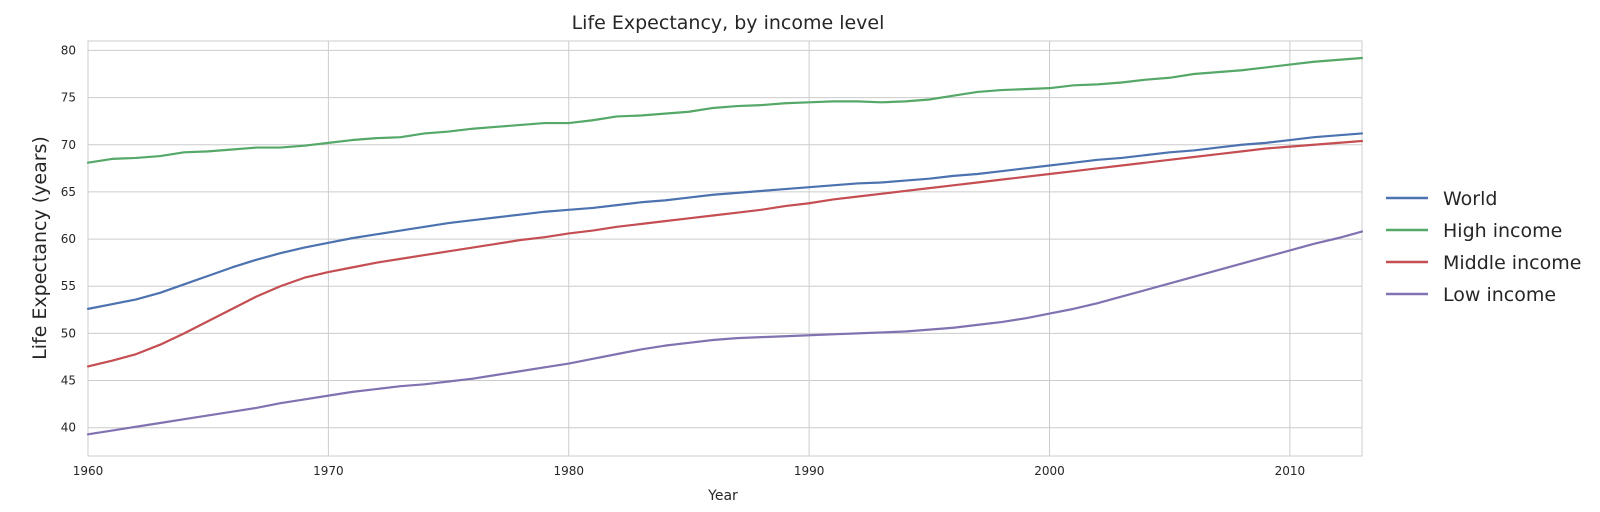  Describe the element at coordinates (728, 23) in the screenshot. I see `chart-title: Life Expectancy, by income level` at that location.